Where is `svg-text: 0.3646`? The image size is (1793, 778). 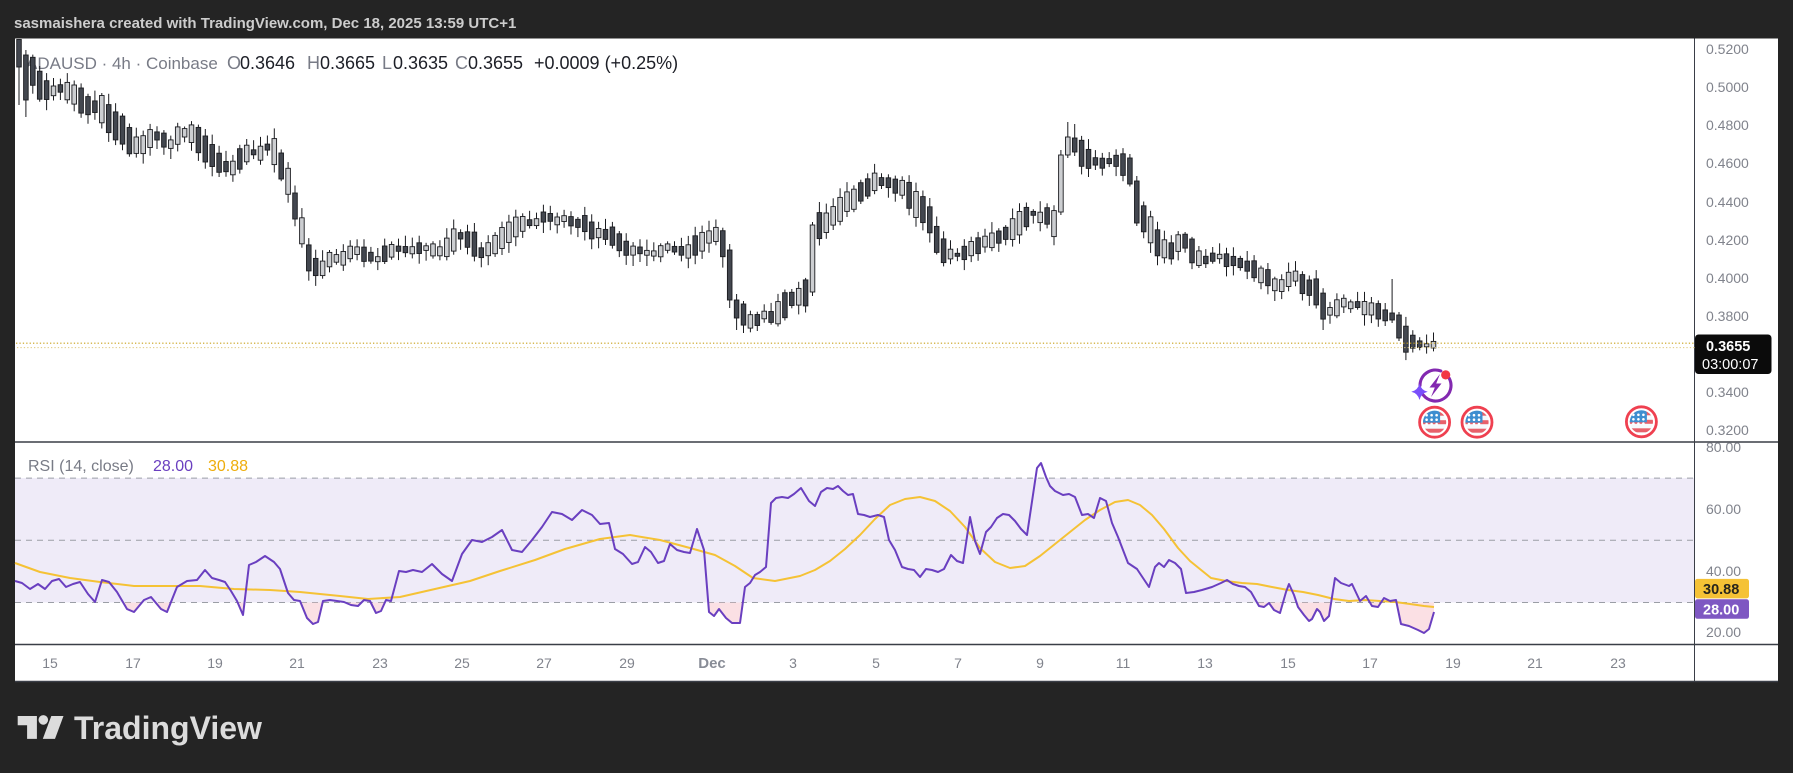 svg-text: 0.3646 is located at coordinates (267, 63).